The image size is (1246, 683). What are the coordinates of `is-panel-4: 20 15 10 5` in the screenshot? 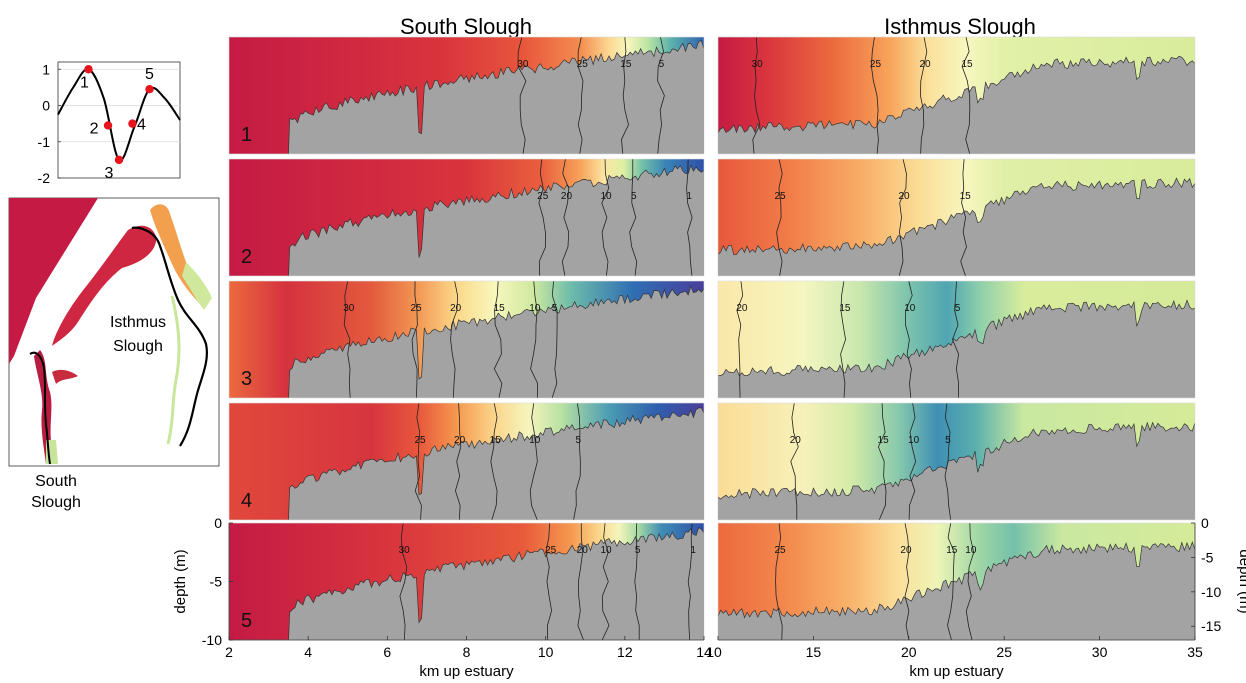 It's located at (956, 461).